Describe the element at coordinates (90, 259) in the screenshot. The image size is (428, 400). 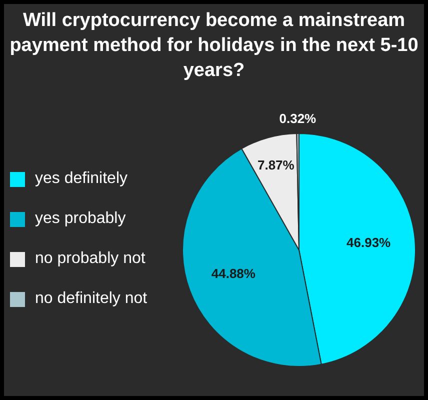
I see `legend-label: no probably not` at that location.